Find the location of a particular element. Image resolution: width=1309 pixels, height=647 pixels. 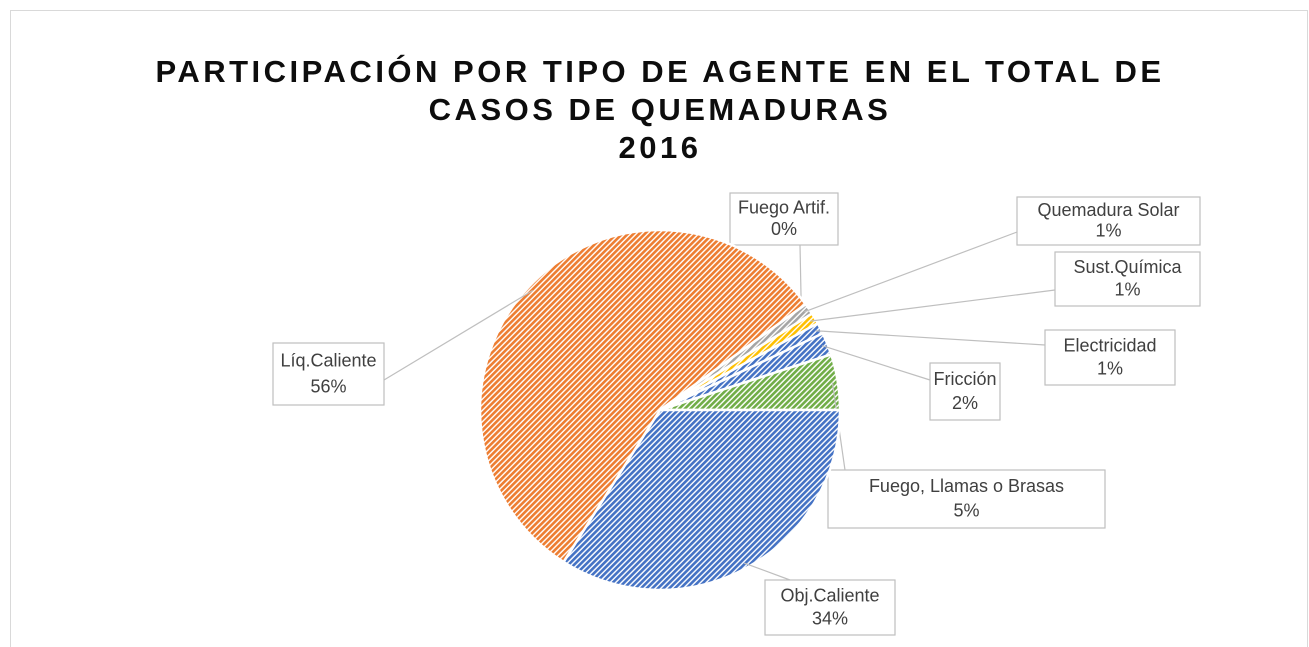

category-label: Sust.Química is located at coordinates (1127, 267).